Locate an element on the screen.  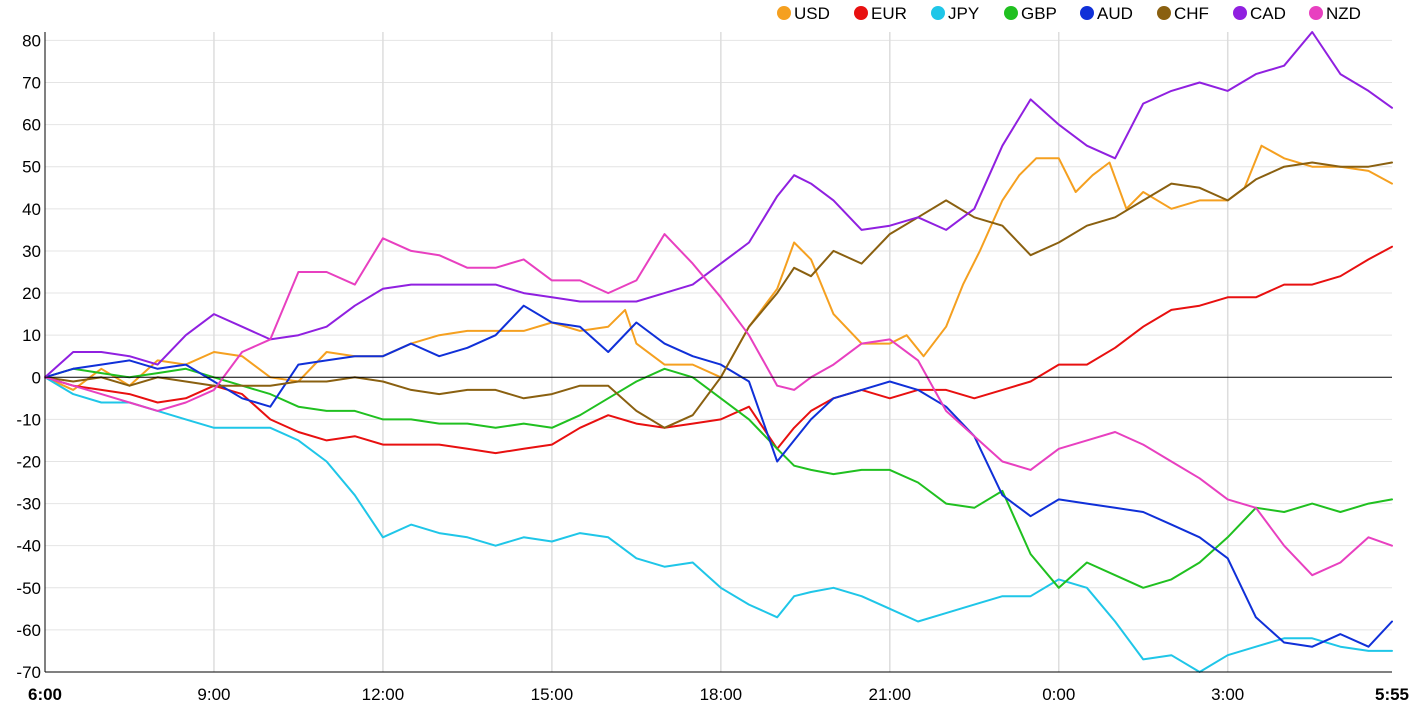
legend-label: AUD is located at coordinates (1115, 13).